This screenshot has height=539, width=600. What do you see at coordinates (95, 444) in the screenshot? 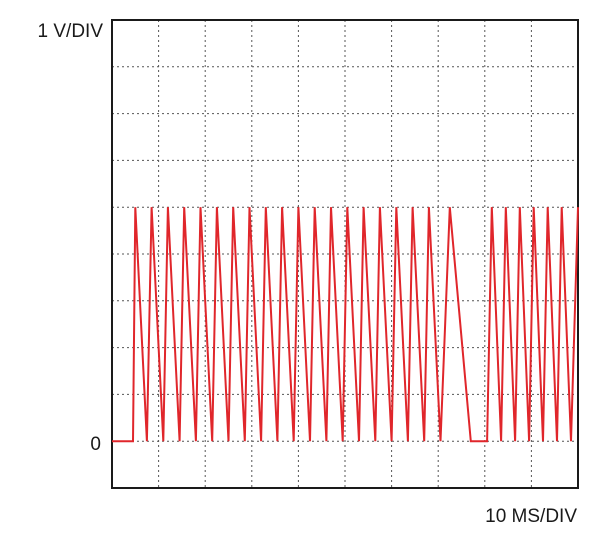
I see `zero-level-label: 0` at bounding box center [95, 444].